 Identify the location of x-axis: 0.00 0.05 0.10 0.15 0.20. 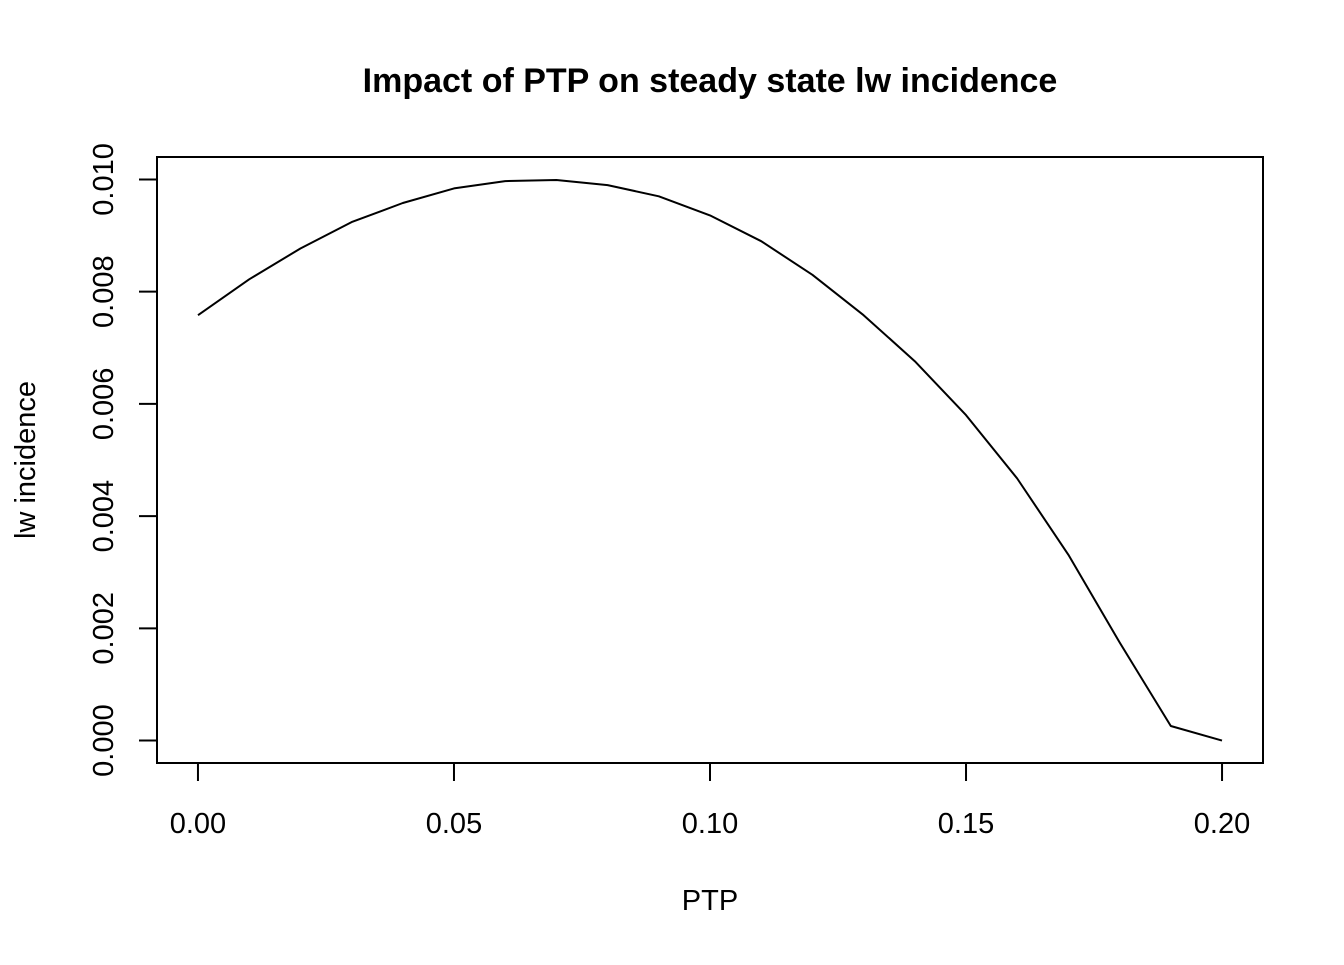
(710, 801).